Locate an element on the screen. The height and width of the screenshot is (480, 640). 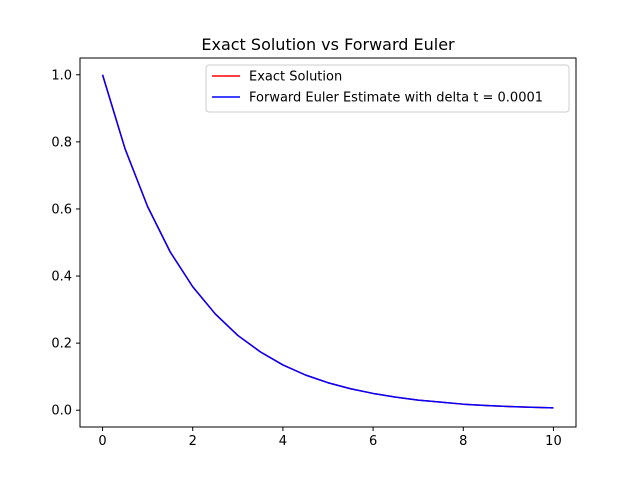
x-tick-label: 8 is located at coordinates (463, 441).